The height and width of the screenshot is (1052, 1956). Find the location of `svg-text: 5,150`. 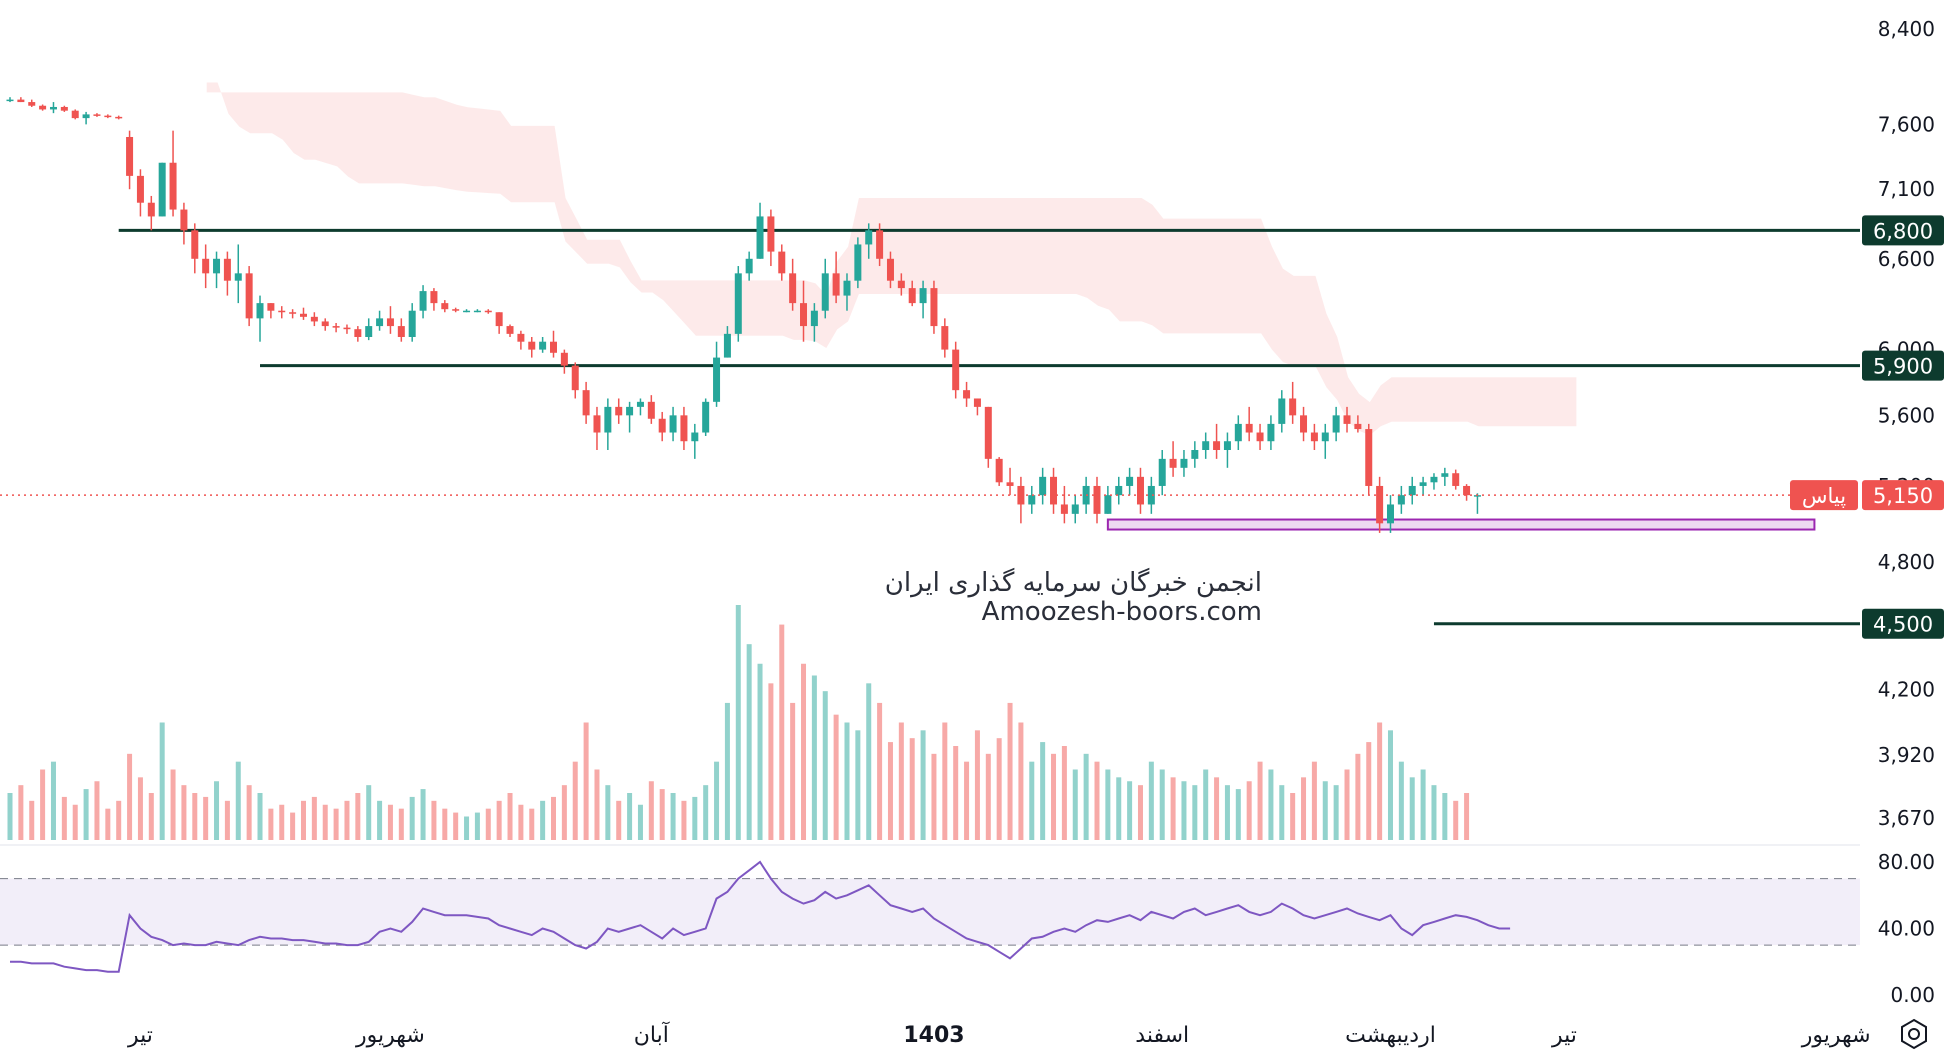

svg-text: 5,150 is located at coordinates (1903, 496).